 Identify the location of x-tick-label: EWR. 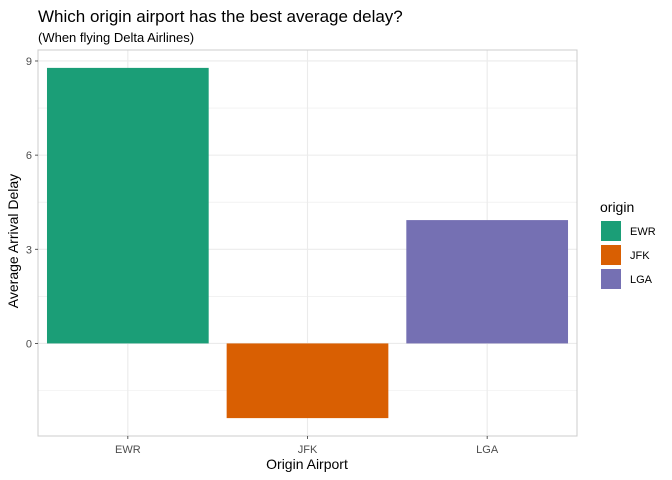
(128, 450).